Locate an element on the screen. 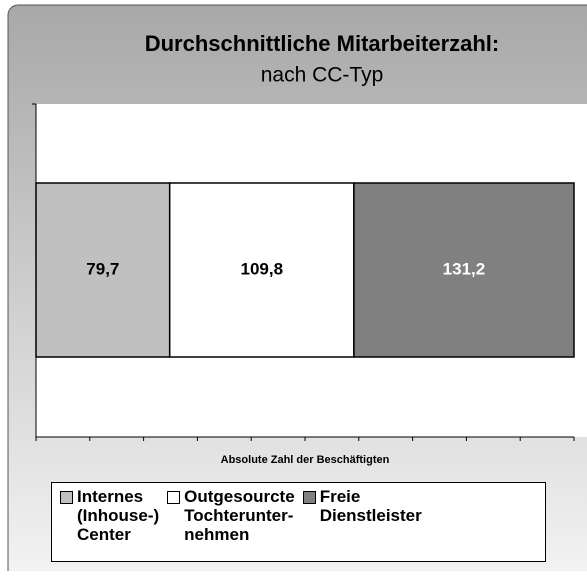 The height and width of the screenshot is (576, 587). value-label: 131,2 is located at coordinates (464, 268).